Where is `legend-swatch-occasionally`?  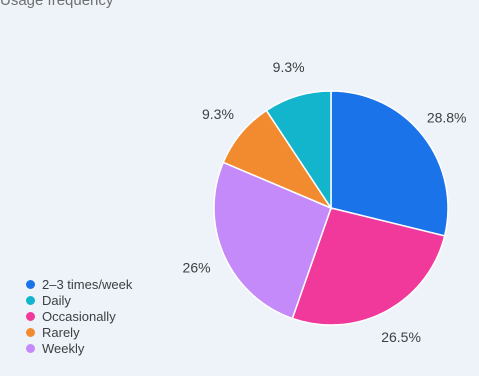
legend-swatch-occasionally is located at coordinates (30, 316).